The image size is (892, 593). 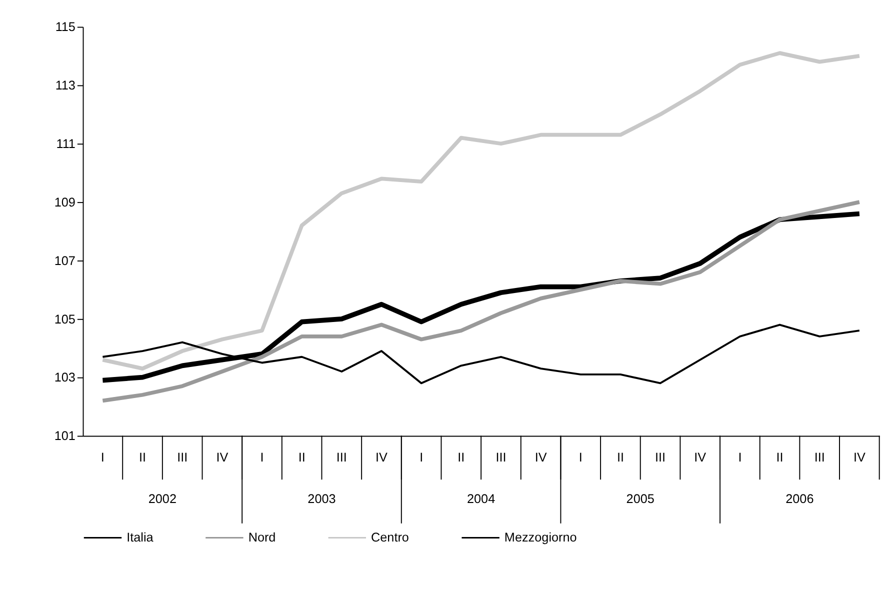 I want to click on y-tick-label: 113, so click(x=65, y=85).